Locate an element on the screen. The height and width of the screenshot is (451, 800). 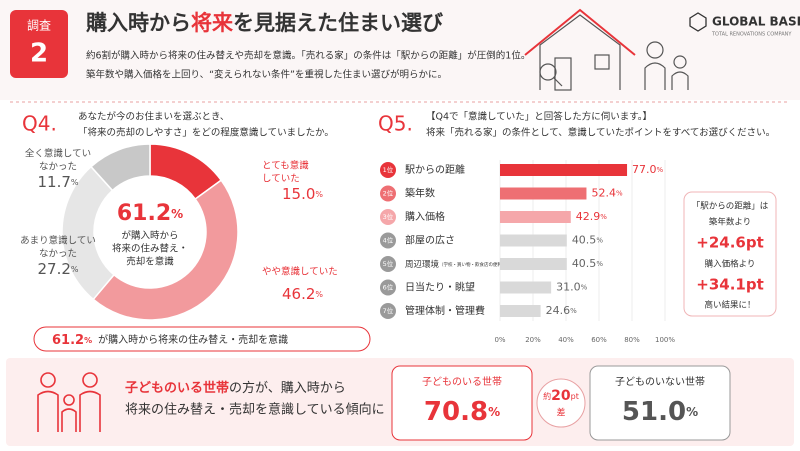
x-tick-label: 40% is located at coordinates (566, 340).